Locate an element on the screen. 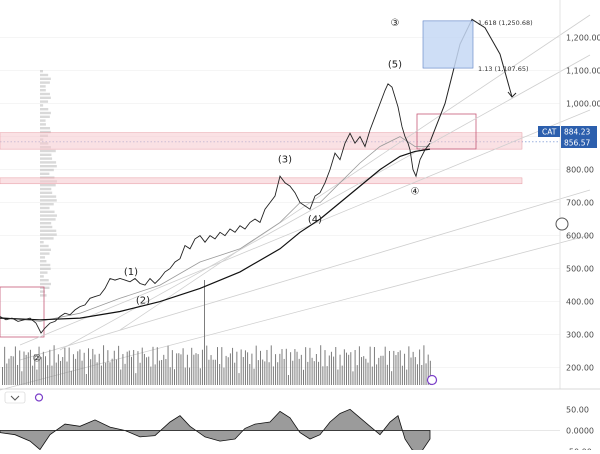 This screenshot has height=454, width=600. event-marker-icon is located at coordinates (432, 380).